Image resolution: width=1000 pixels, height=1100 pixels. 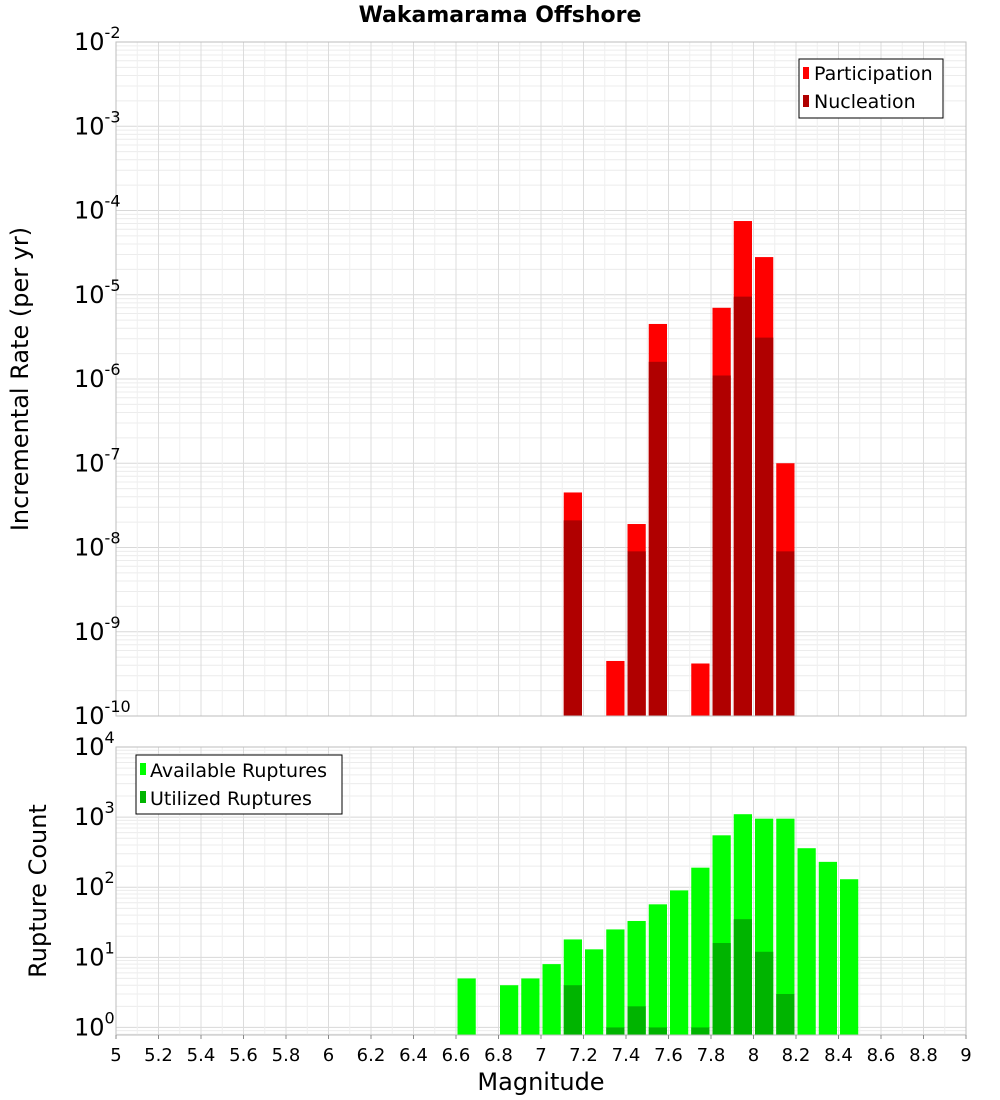 What do you see at coordinates (97, 460) in the screenshot?
I see `top-y-tick-label: 10⁻⁷` at bounding box center [97, 460].